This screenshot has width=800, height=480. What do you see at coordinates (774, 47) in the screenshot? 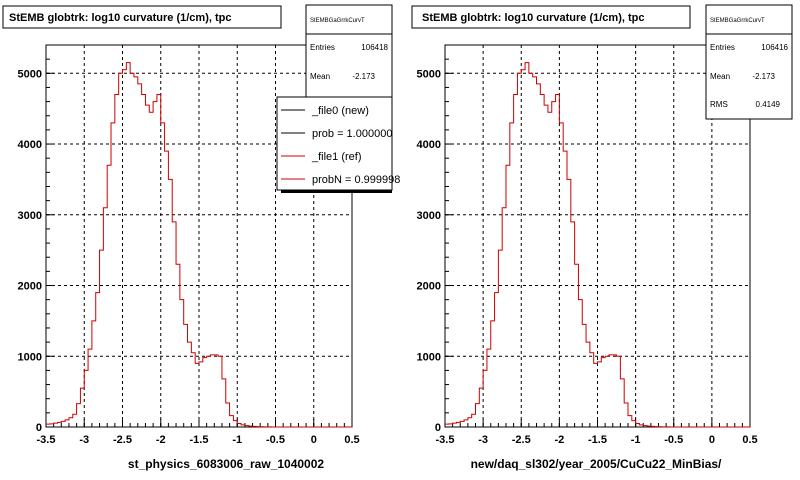
I see `right-stats-entries-value: 106416` at bounding box center [774, 47].